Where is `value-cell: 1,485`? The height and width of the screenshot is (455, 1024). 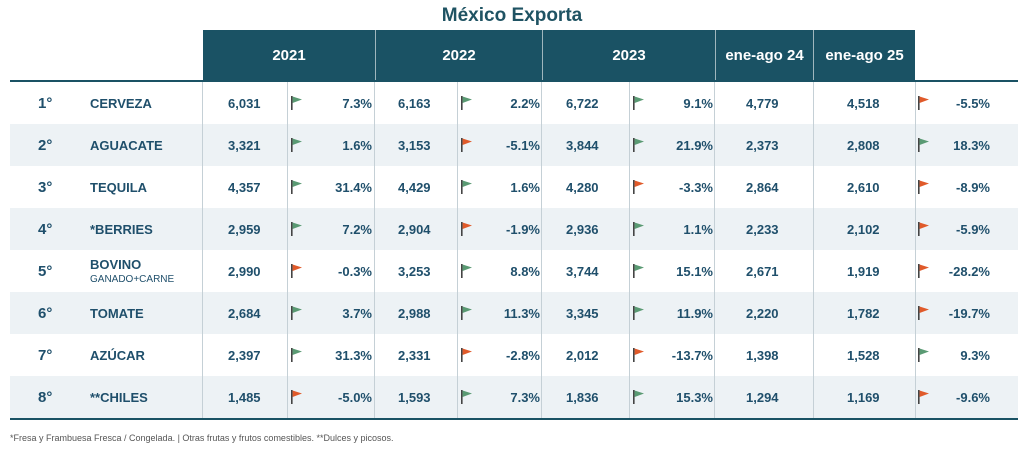 value-cell: 1,485 is located at coordinates (244, 397).